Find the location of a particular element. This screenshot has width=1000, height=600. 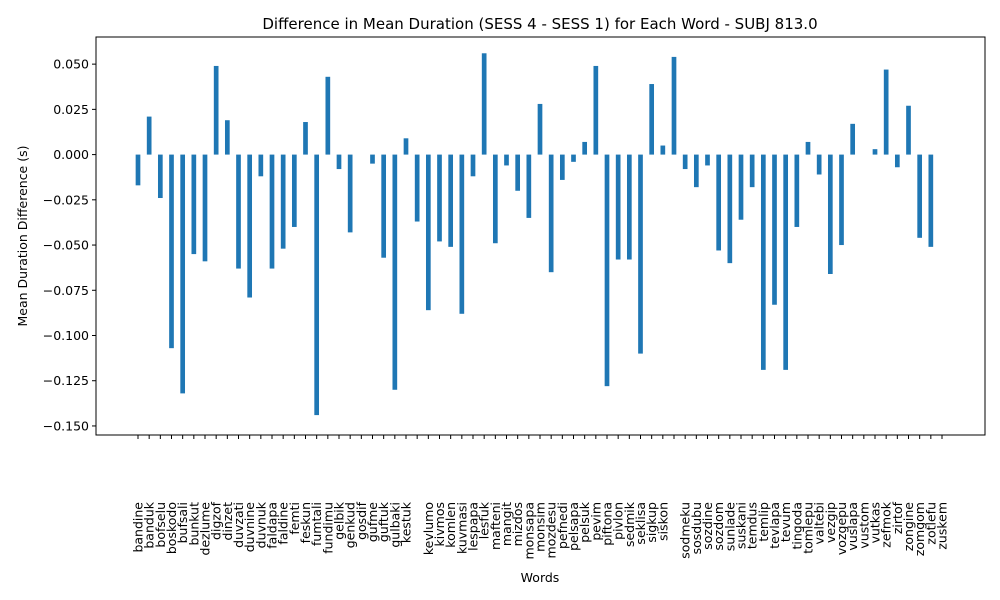

x-tick-label: sedmik is located at coordinates (629, 524).